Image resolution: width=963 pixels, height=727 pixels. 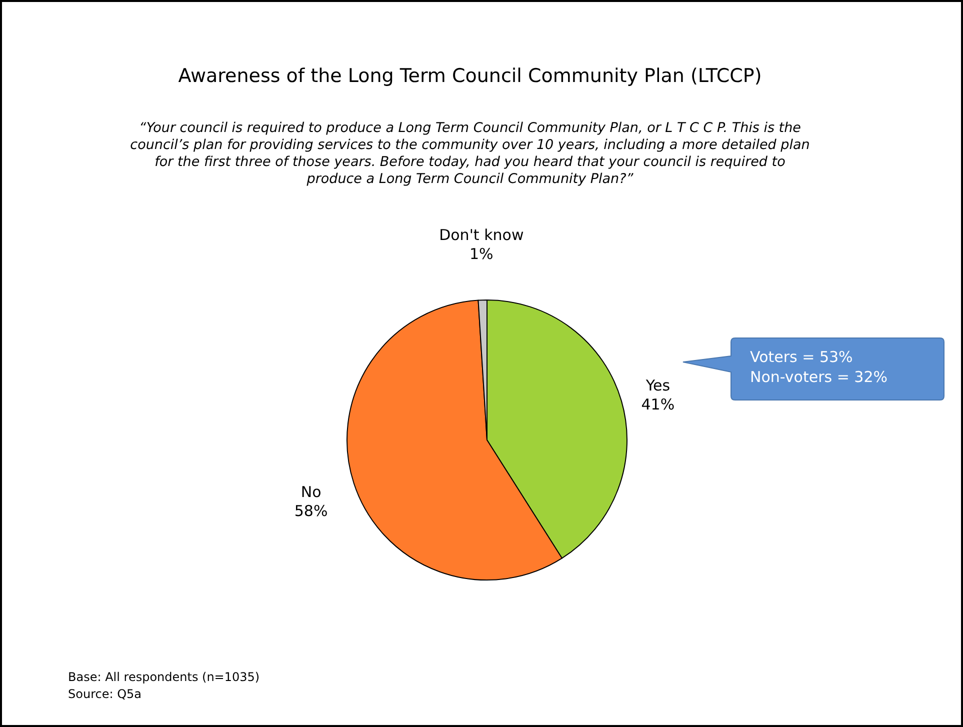 What do you see at coordinates (470, 76) in the screenshot?
I see `chart-title: Awareness of the Long Term Council Community Plan (LTCCP)` at bounding box center [470, 76].